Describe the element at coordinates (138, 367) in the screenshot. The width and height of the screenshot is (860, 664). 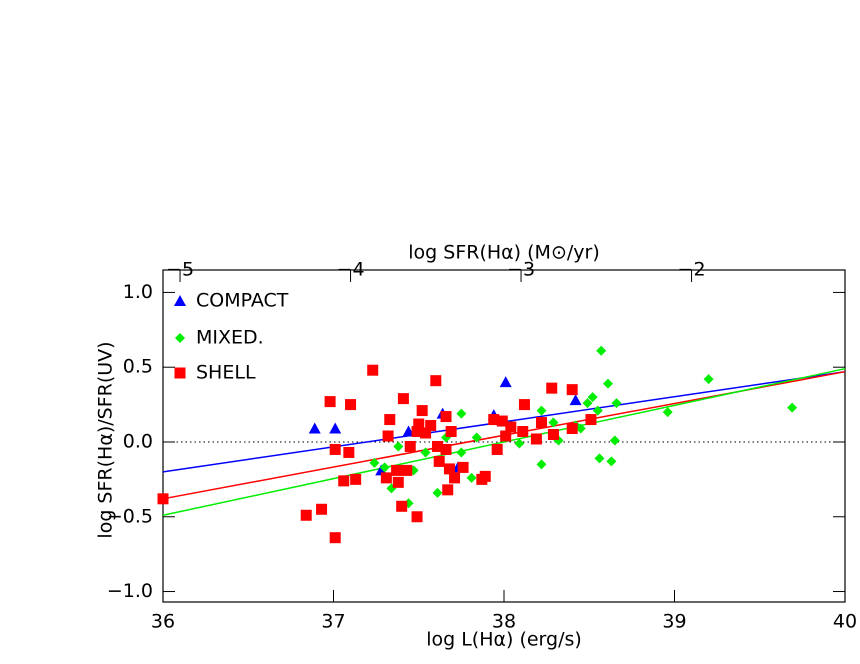
I see `y-tick-label: 0.5` at that location.